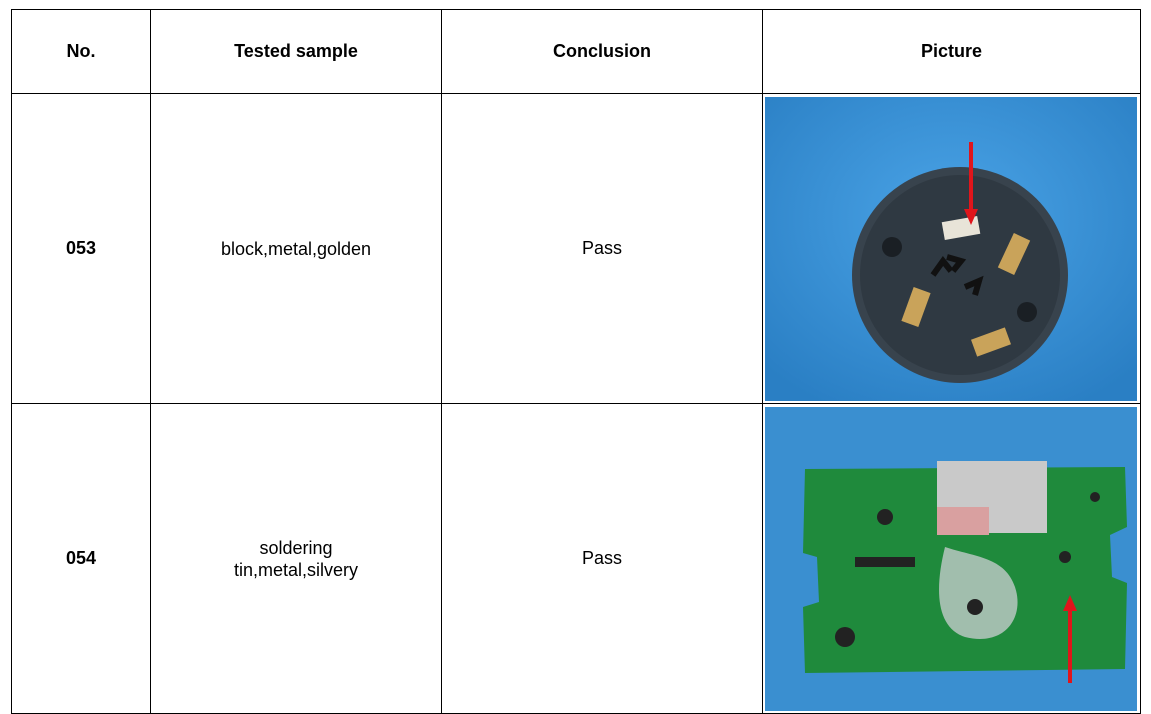 Image resolution: width=1151 pixels, height=714 pixels. I want to click on sample-text: block,metal,golden, so click(296, 248).